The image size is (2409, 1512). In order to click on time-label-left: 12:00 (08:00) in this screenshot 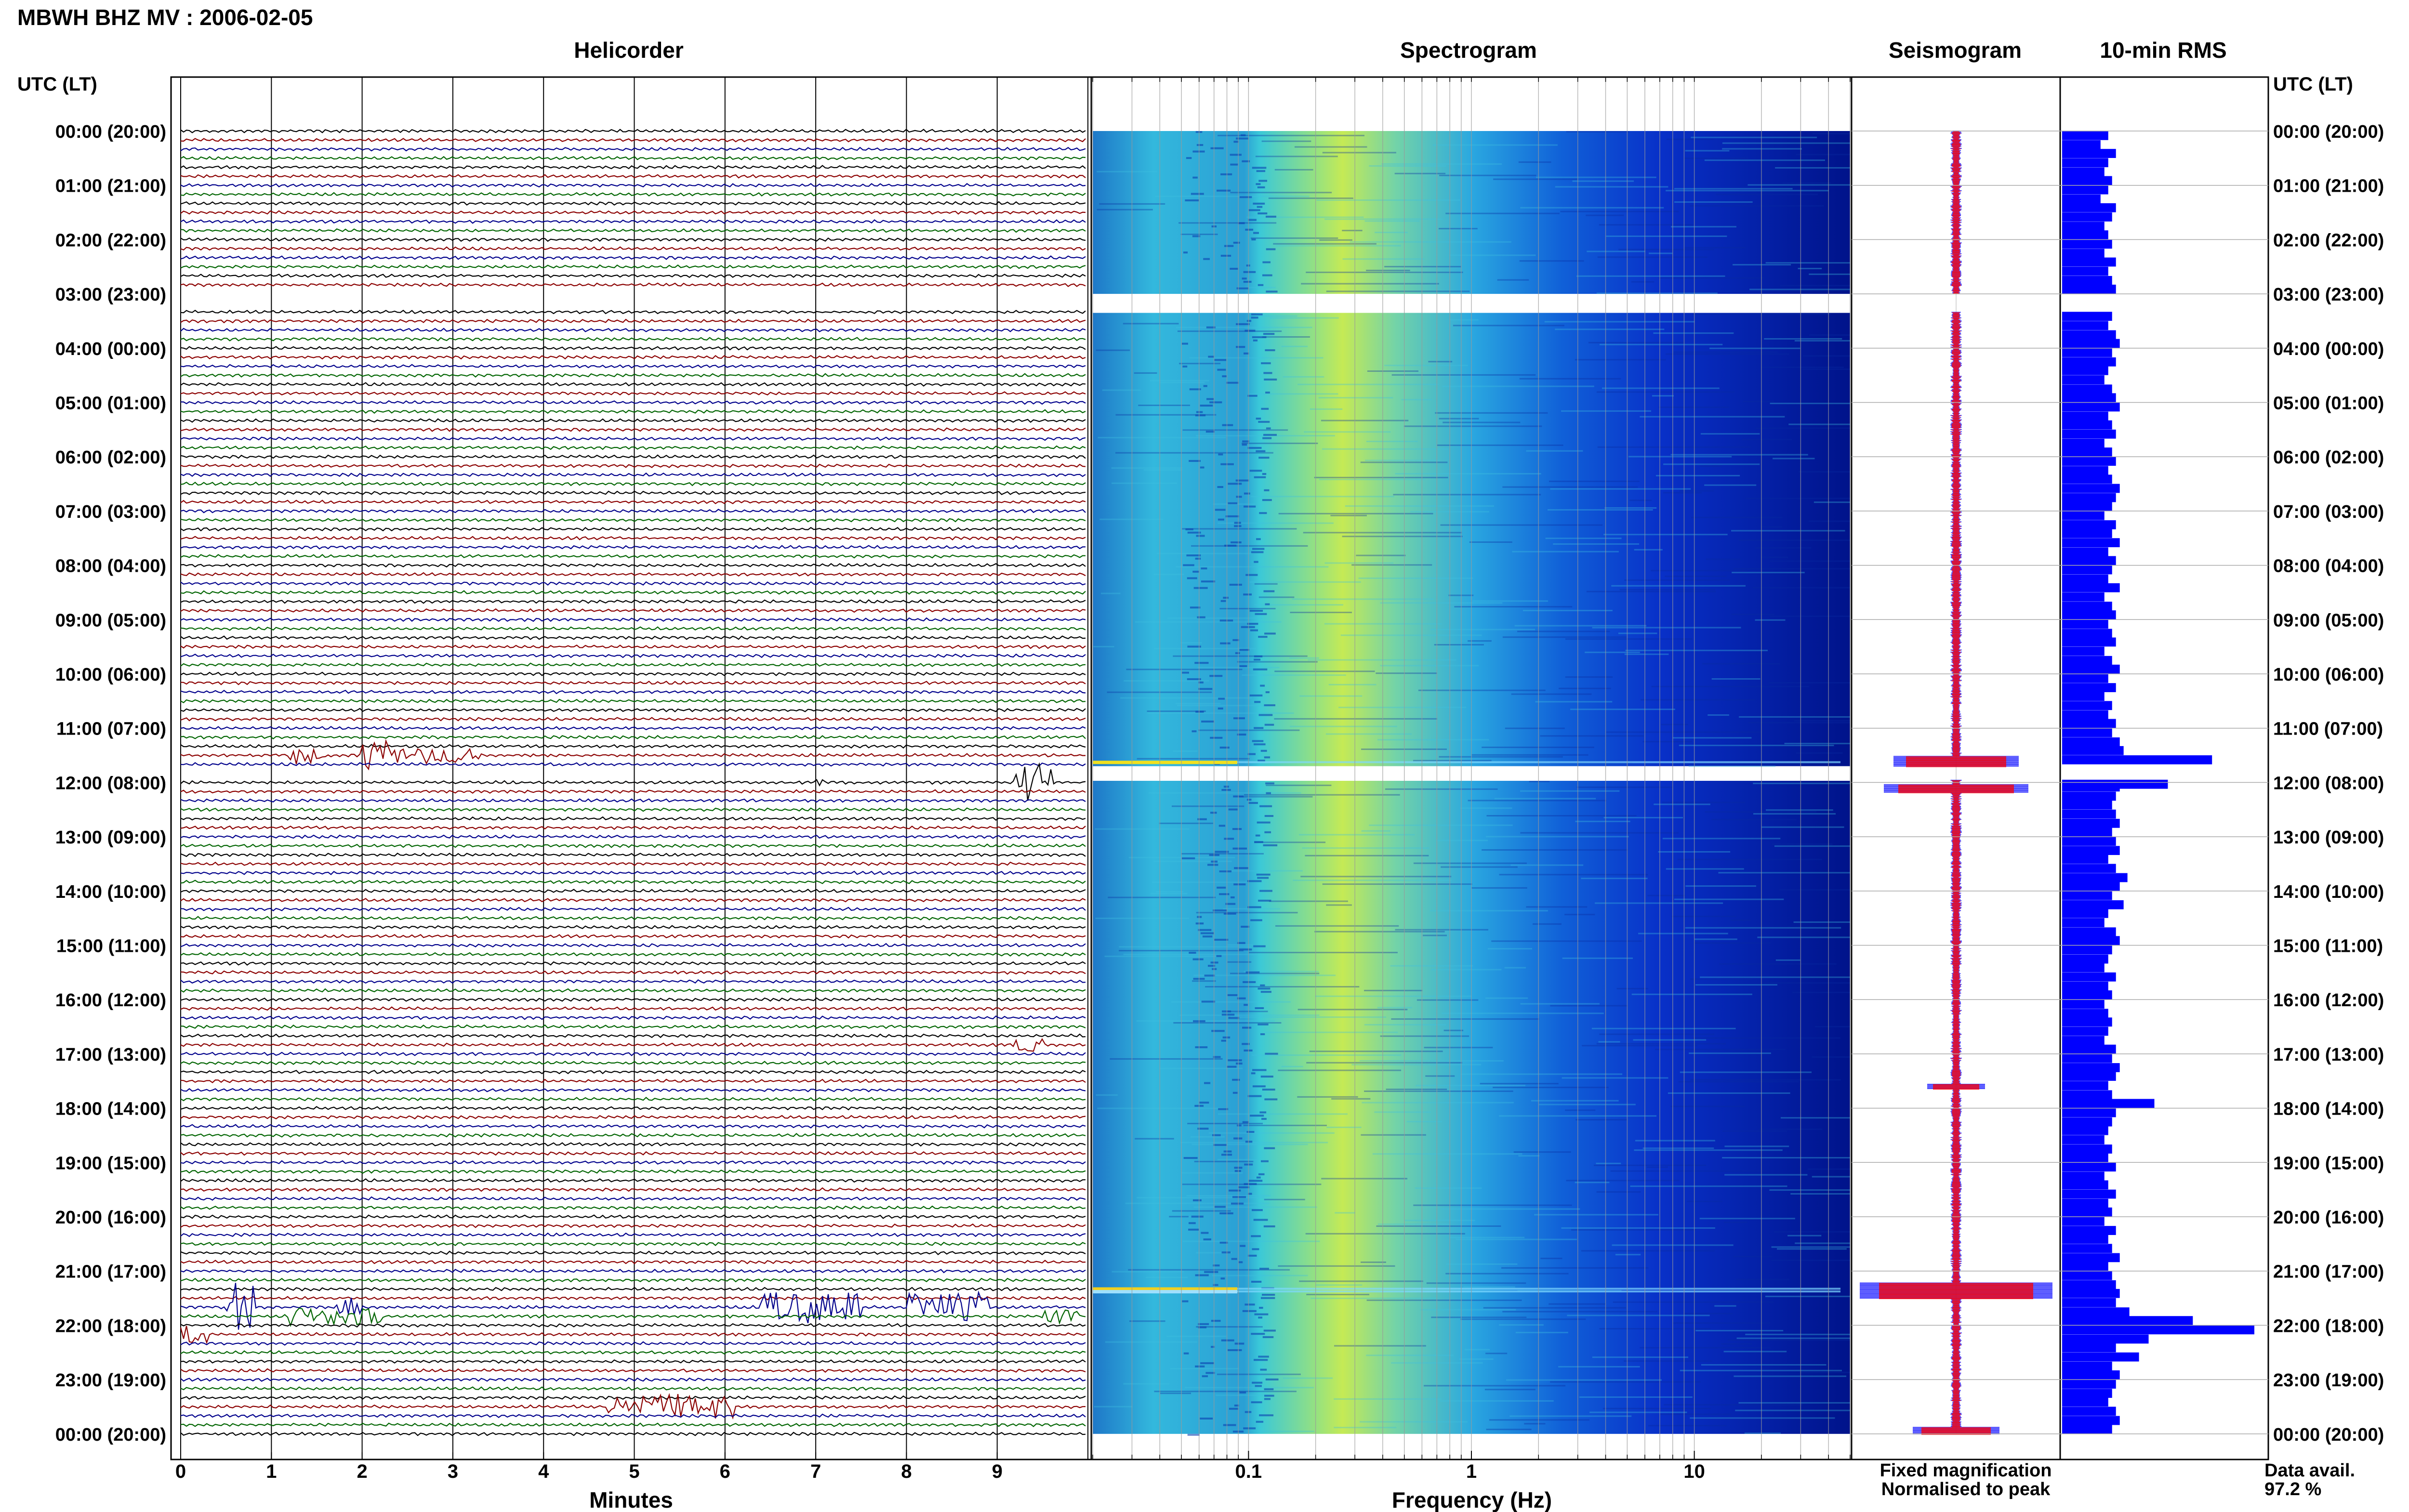, I will do `click(110, 783)`.